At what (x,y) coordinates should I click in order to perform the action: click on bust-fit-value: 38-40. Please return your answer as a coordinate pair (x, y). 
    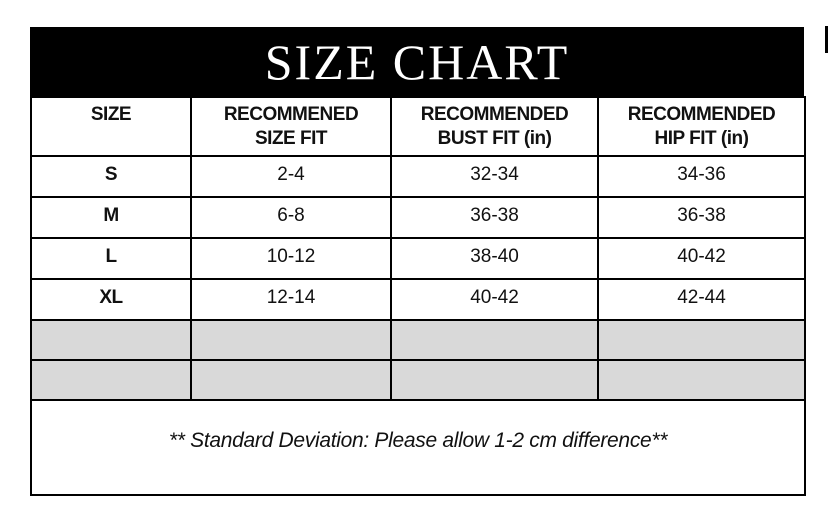
    Looking at the image, I should click on (494, 258).